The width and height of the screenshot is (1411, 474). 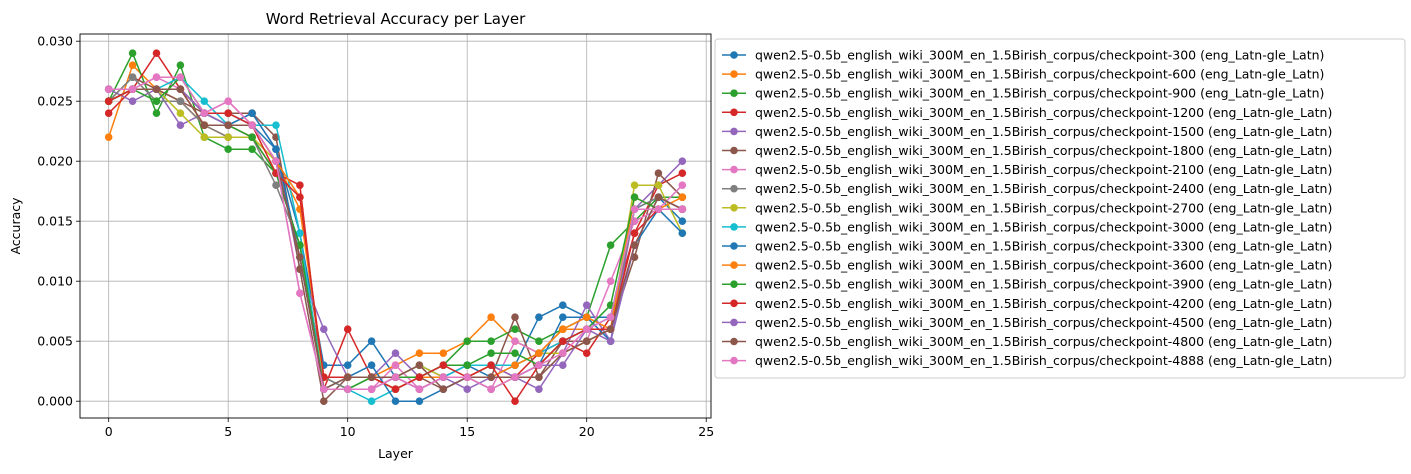 What do you see at coordinates (55, 281) in the screenshot?
I see `y-tick-label: 0.010` at bounding box center [55, 281].